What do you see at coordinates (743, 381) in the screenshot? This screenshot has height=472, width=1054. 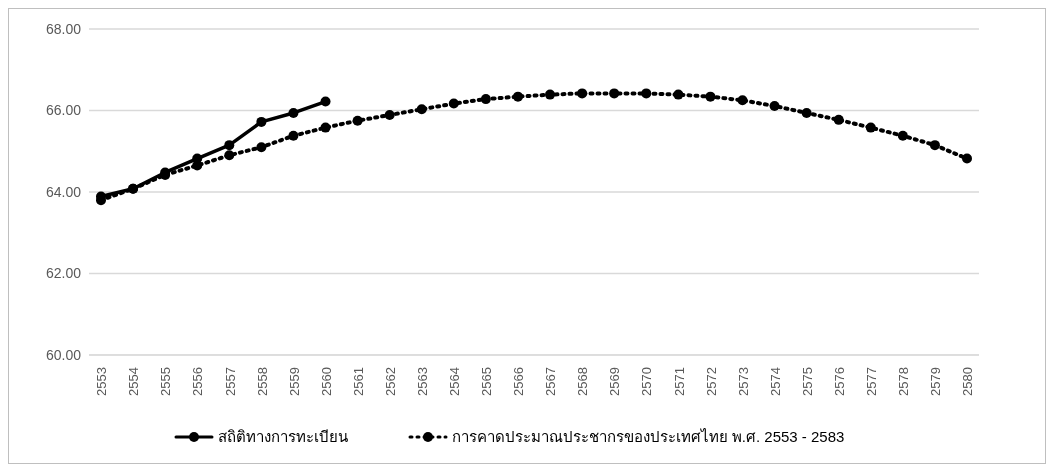 I see `x-tick-label: 2573` at bounding box center [743, 381].